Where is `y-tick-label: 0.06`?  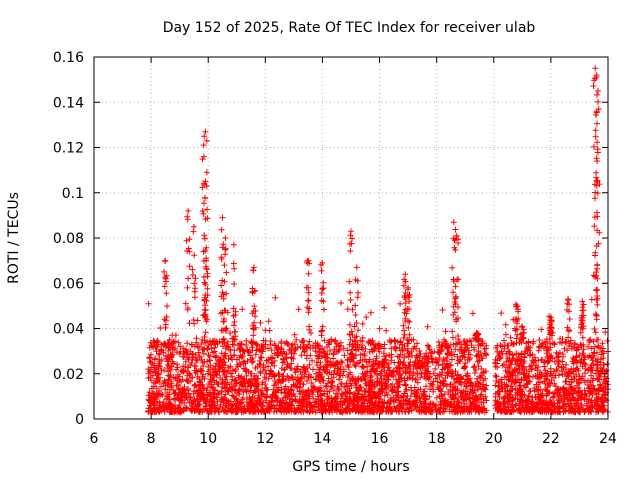
y-tick-label: 0.06 is located at coordinates (68, 284).